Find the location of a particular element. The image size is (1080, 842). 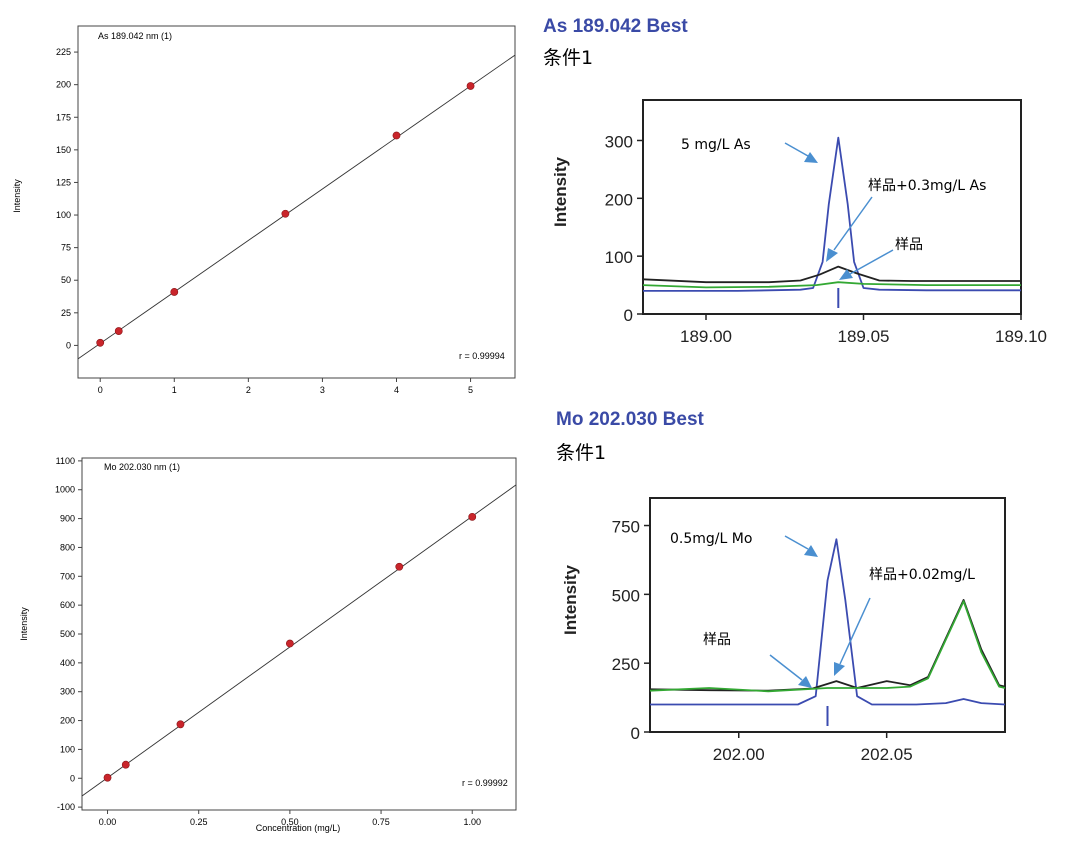

spectrum-as-y-tick-label: 200 is located at coordinates (619, 199).